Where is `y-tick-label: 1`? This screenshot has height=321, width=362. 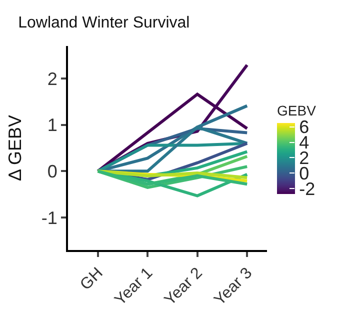
y-tick-label: 1 is located at coordinates (52, 125).